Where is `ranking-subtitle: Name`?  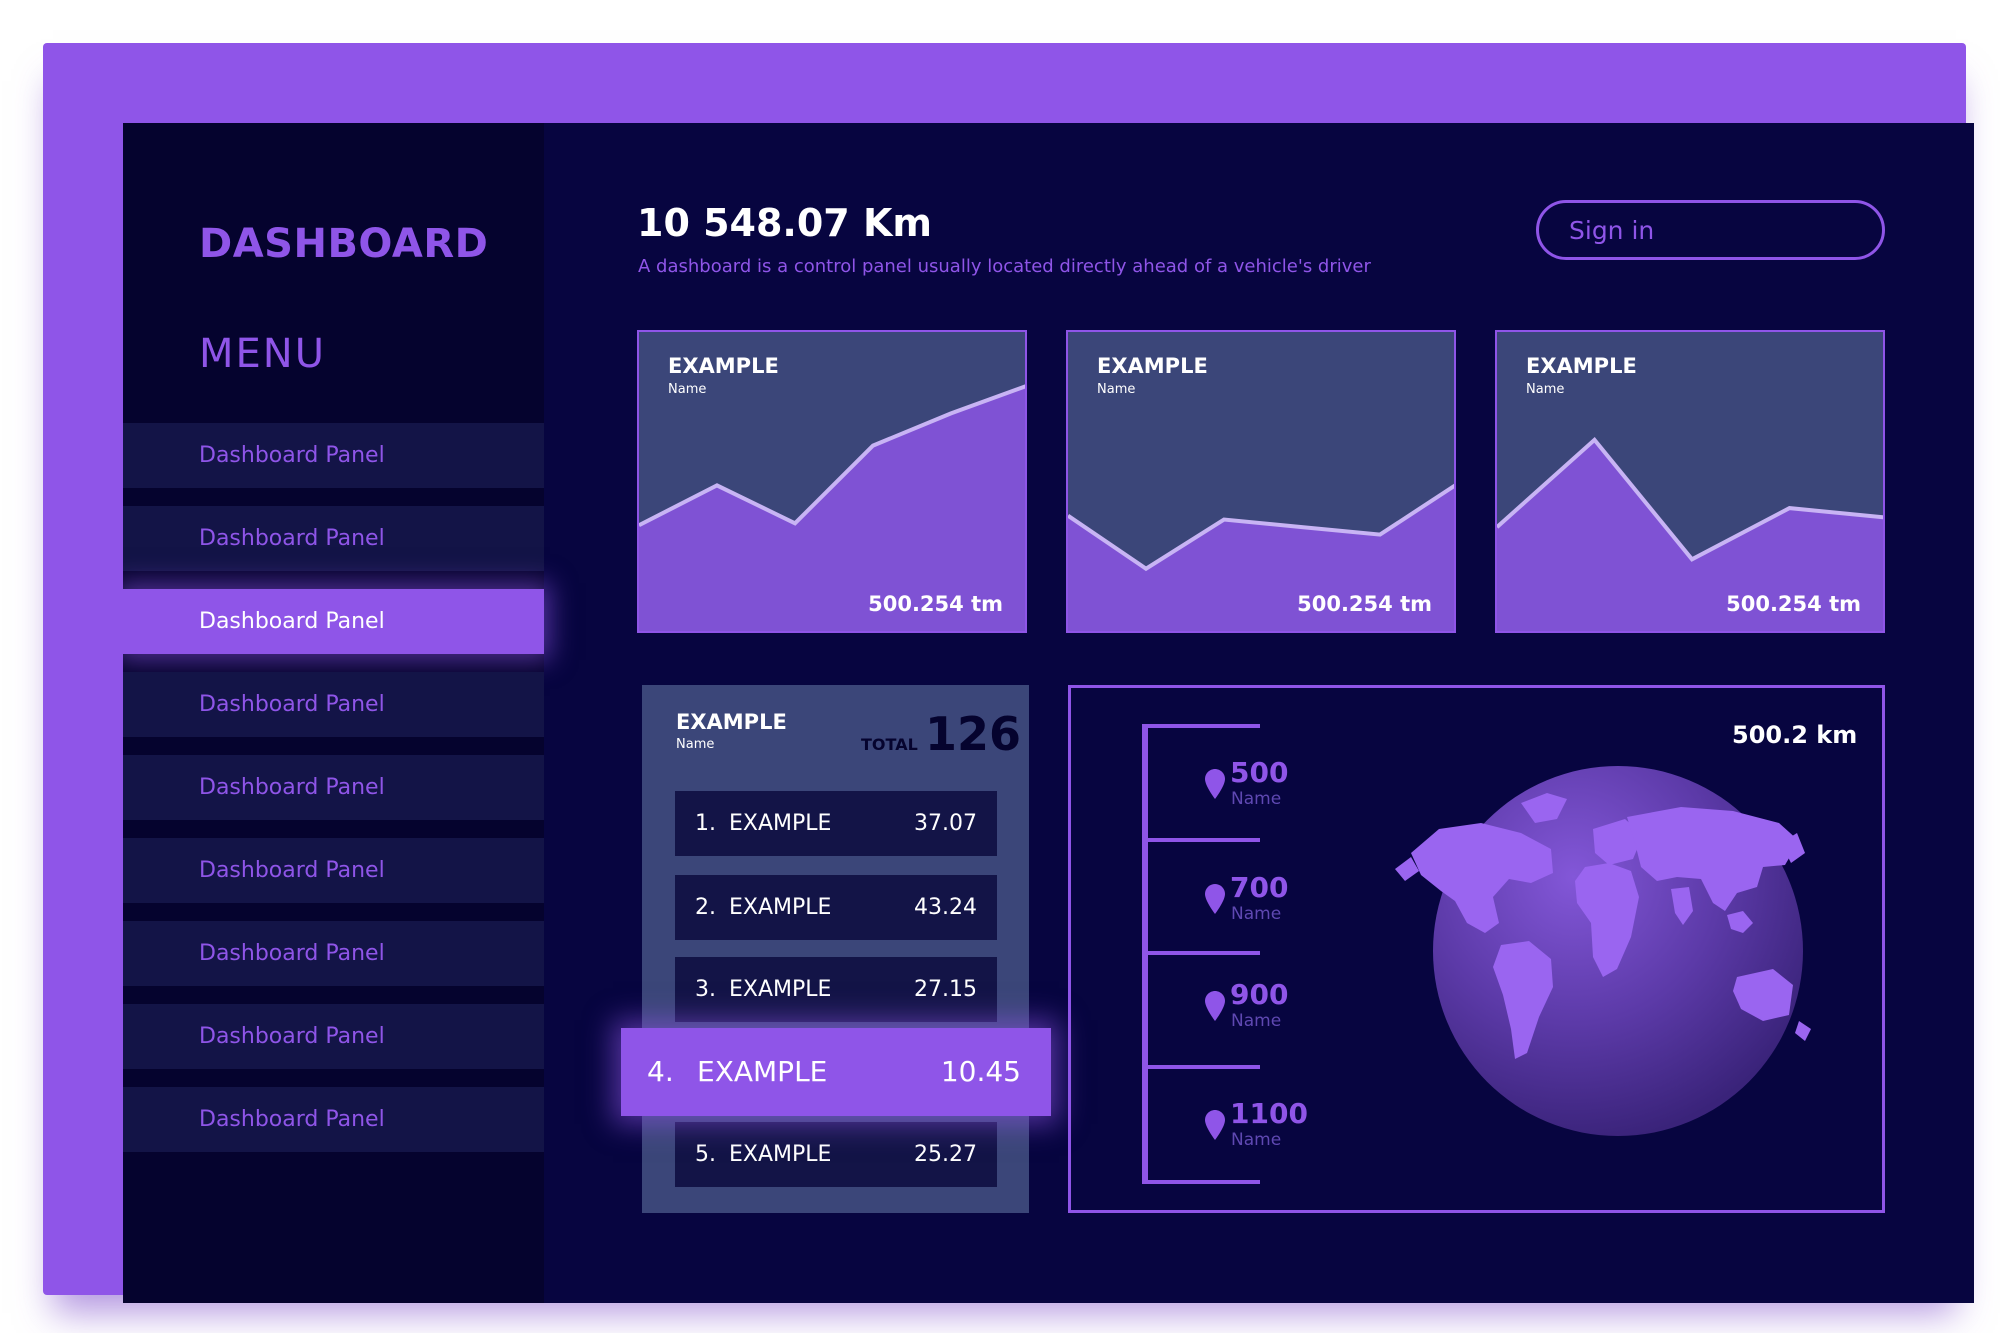
ranking-subtitle: Name is located at coordinates (695, 744).